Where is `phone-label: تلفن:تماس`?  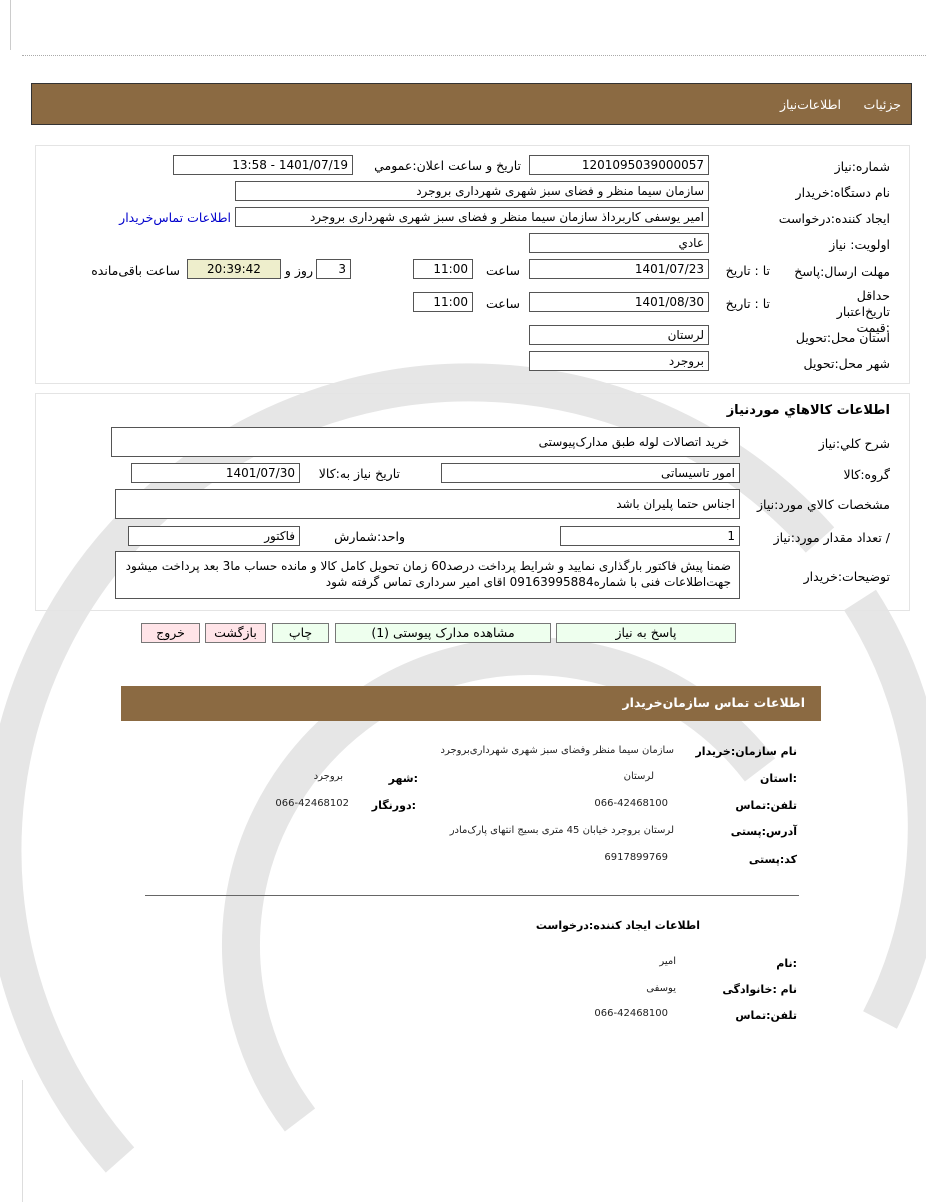
phone-label: تلفن:تماس is located at coordinates (766, 805).